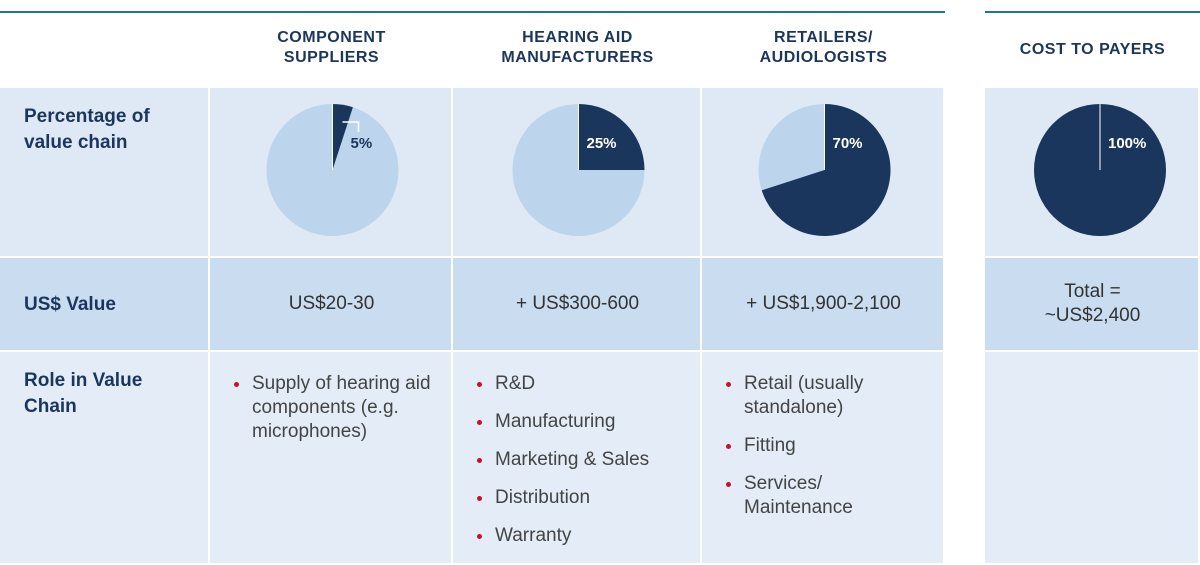 The height and width of the screenshot is (565, 1200). I want to click on pie-label: 100%, so click(1127, 143).